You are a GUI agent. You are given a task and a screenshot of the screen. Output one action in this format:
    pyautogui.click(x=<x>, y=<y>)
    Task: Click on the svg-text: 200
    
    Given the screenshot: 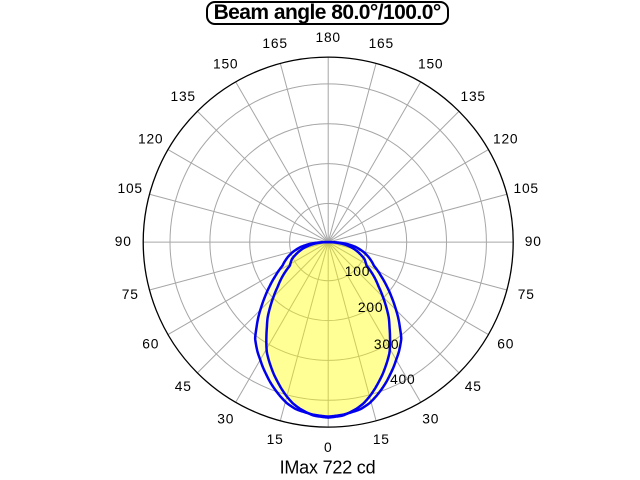 What is the action you would take?
    pyautogui.click(x=370, y=307)
    